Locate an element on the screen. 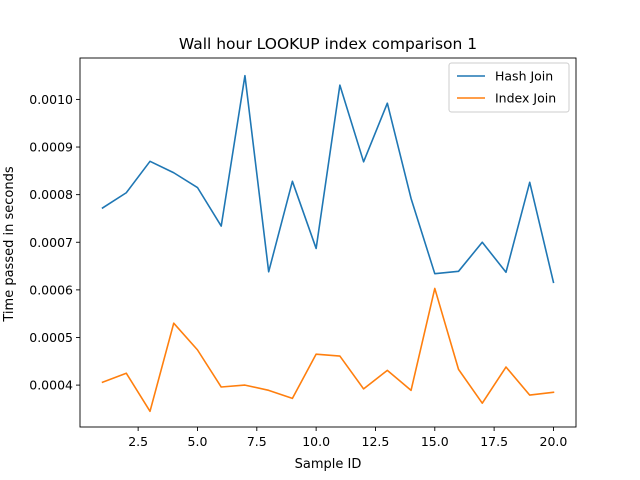  legend-label-2: Index Join is located at coordinates (525, 98).